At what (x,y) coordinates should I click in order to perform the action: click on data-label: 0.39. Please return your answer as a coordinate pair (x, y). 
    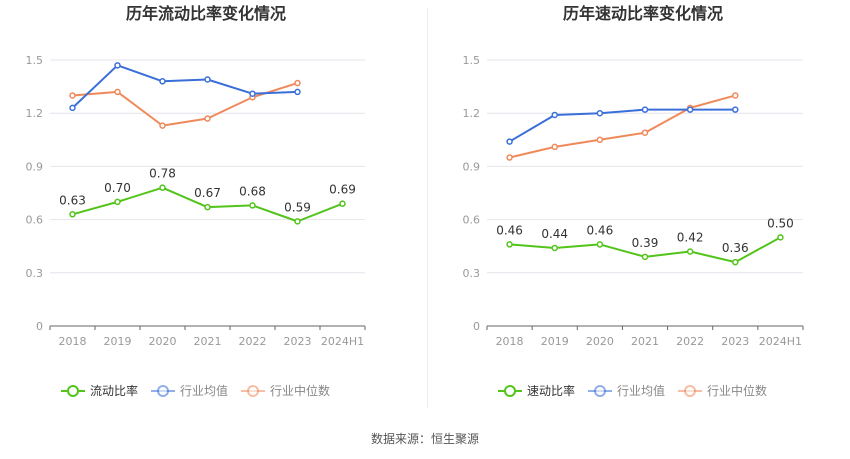
    Looking at the image, I should click on (645, 243).